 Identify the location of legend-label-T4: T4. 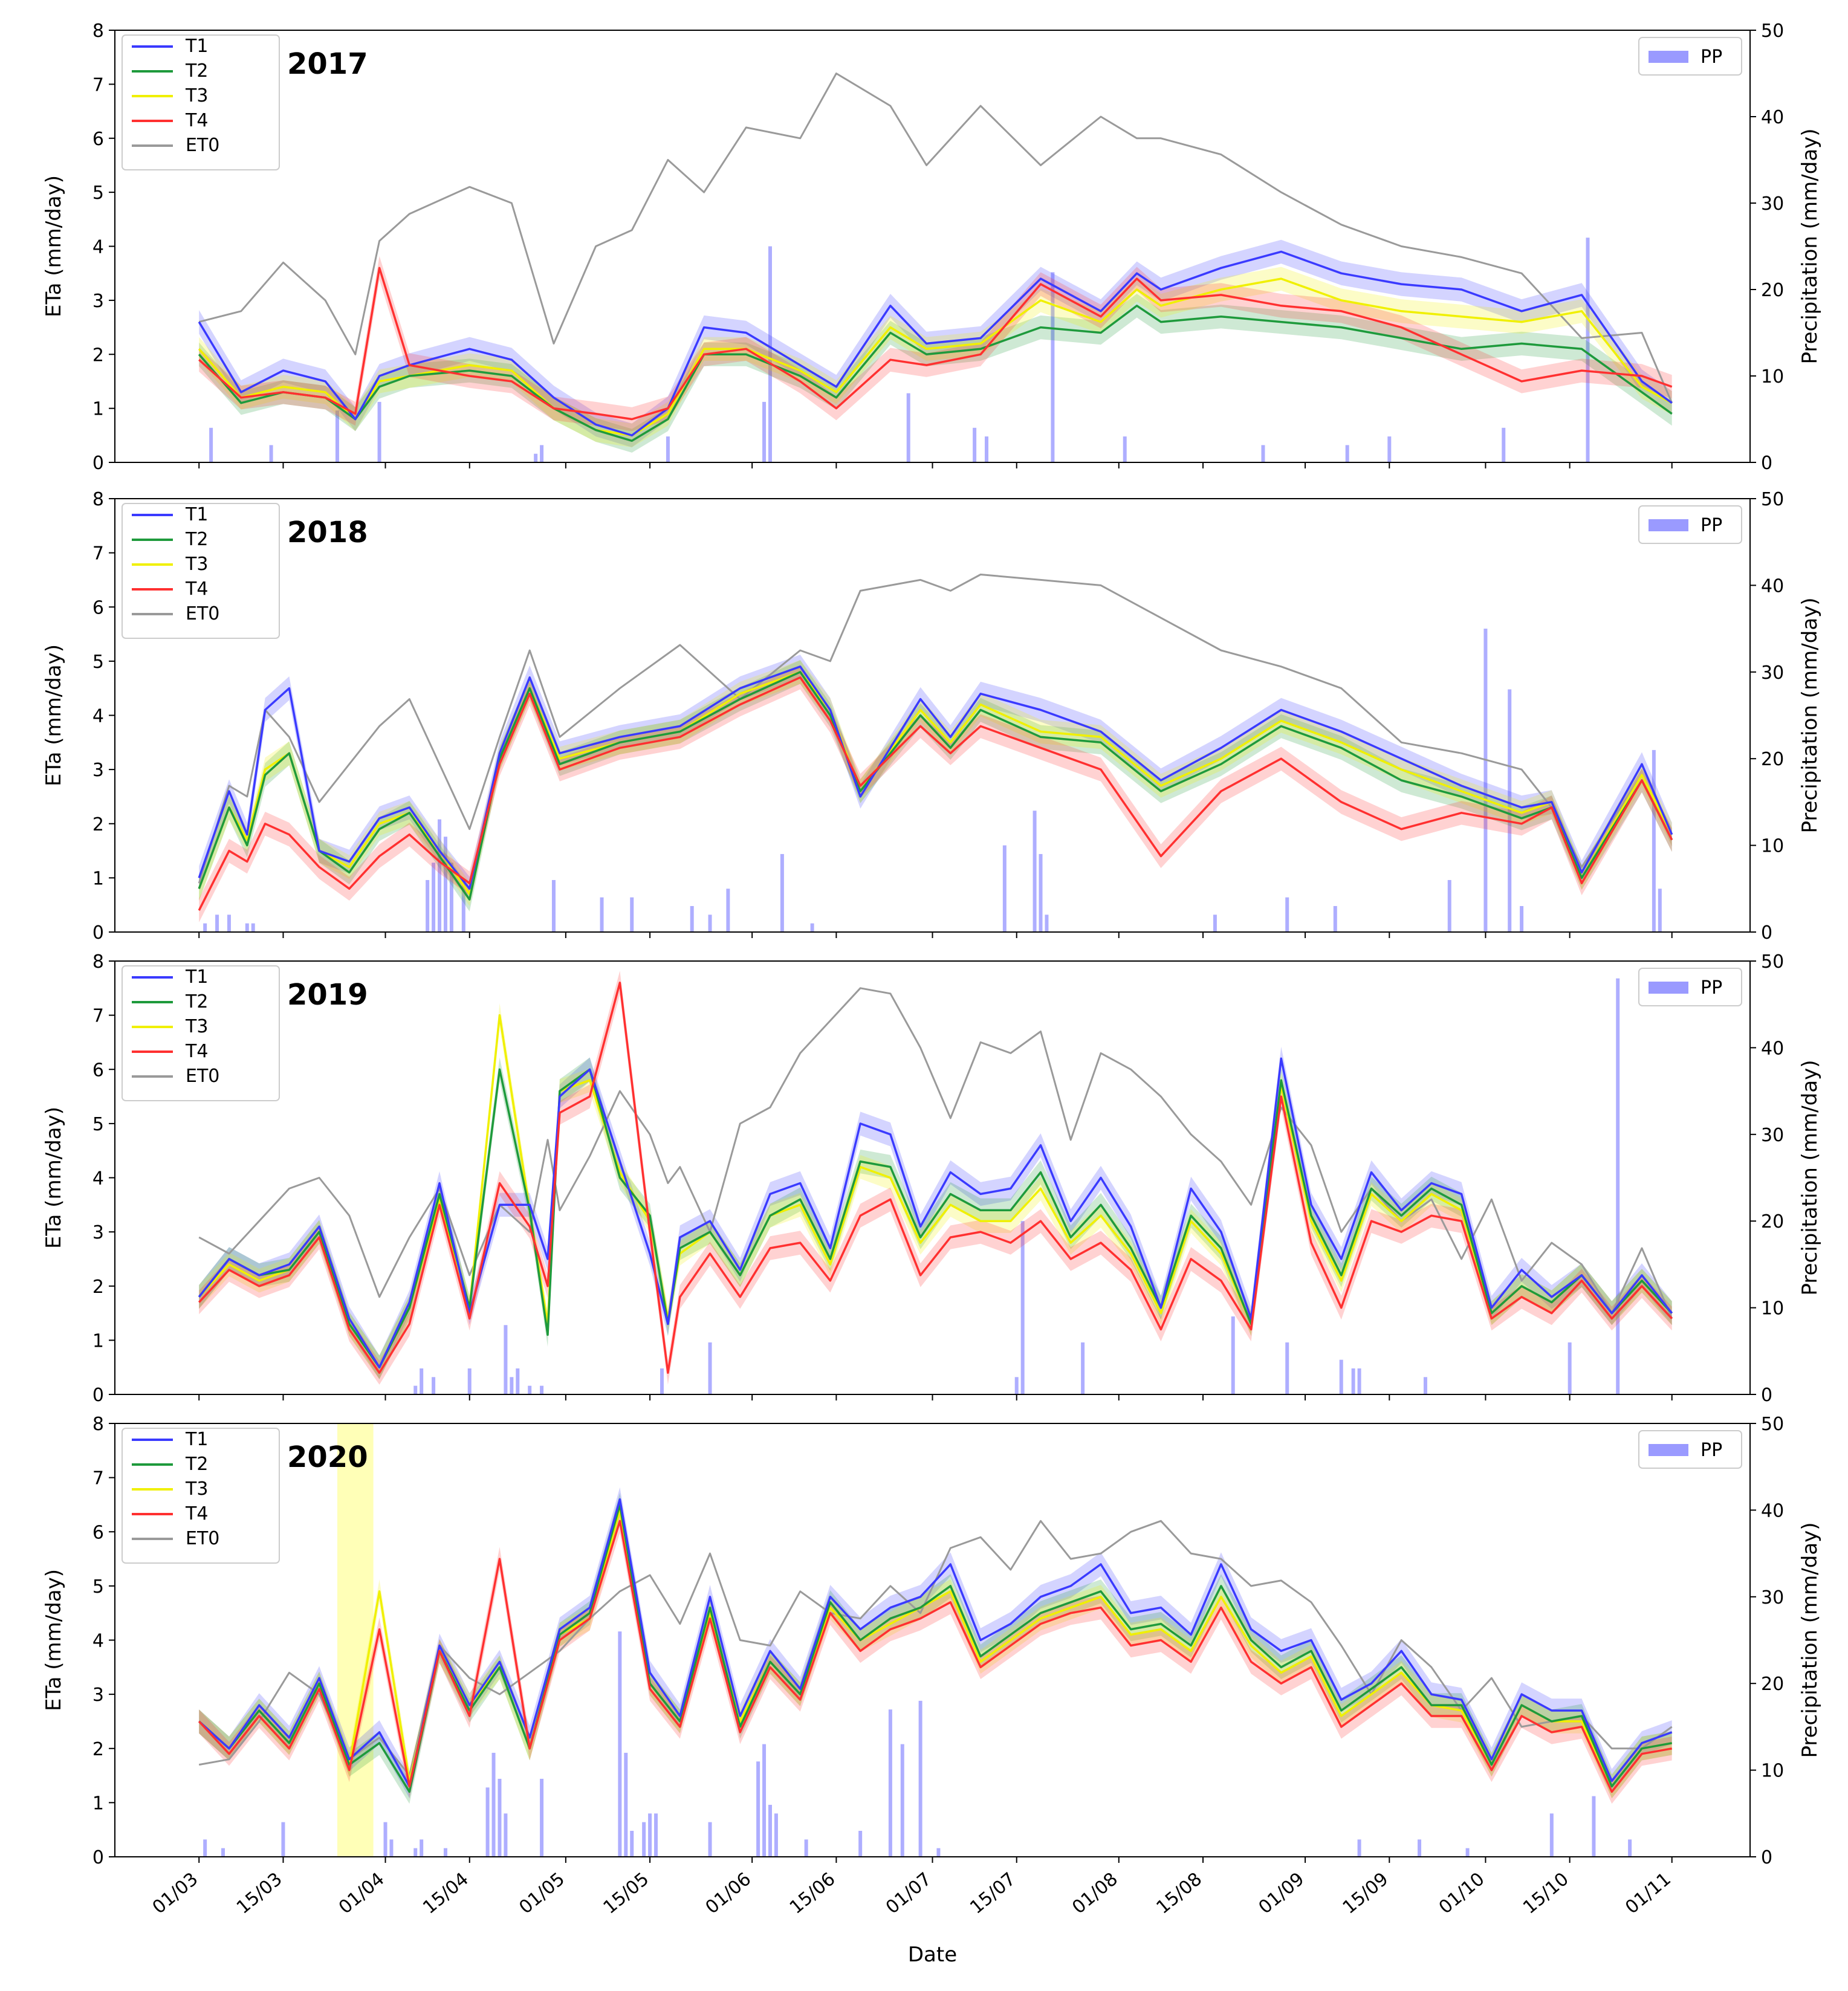
(196, 1513).